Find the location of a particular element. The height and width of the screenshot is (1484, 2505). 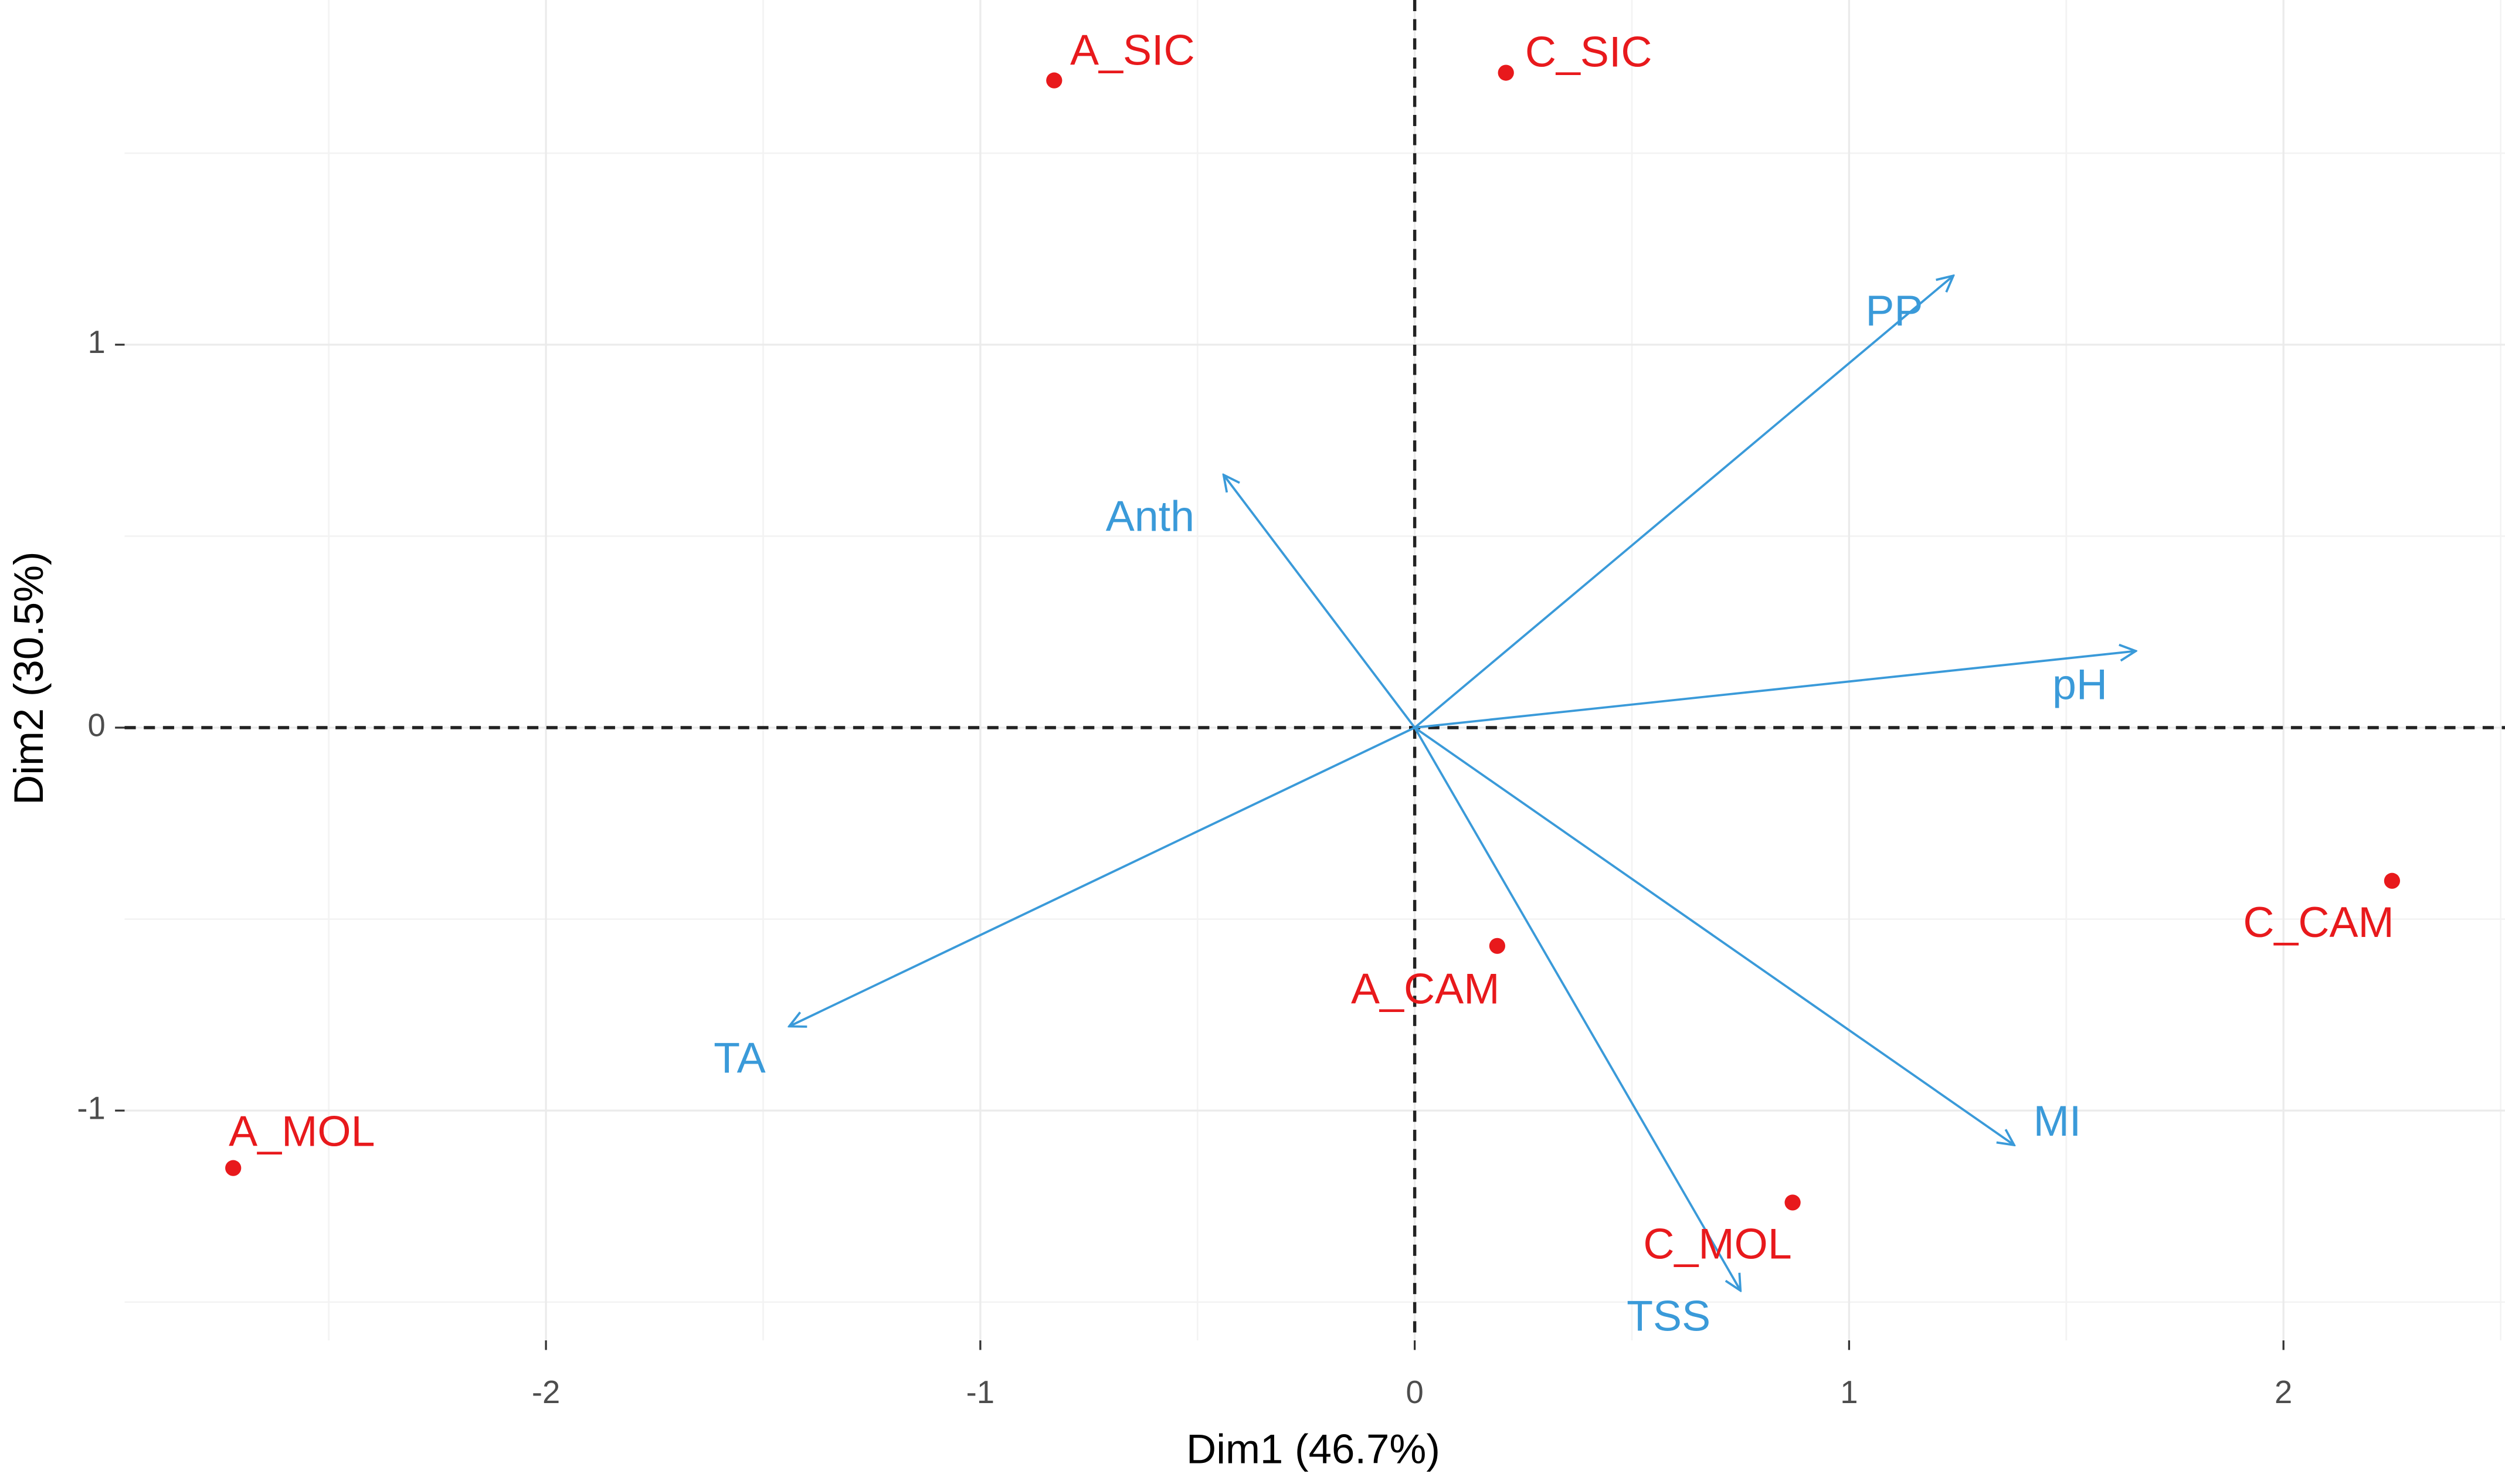

point-label: A_SIC is located at coordinates (1132, 50).